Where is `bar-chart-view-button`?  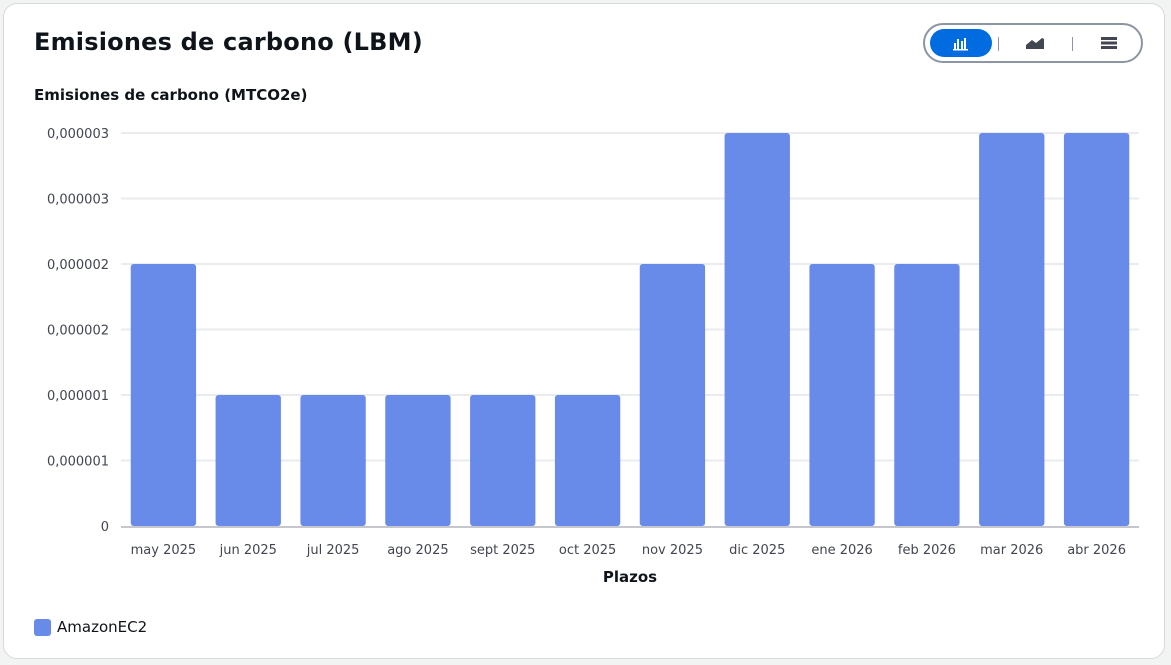
bar-chart-view-button is located at coordinates (961, 43).